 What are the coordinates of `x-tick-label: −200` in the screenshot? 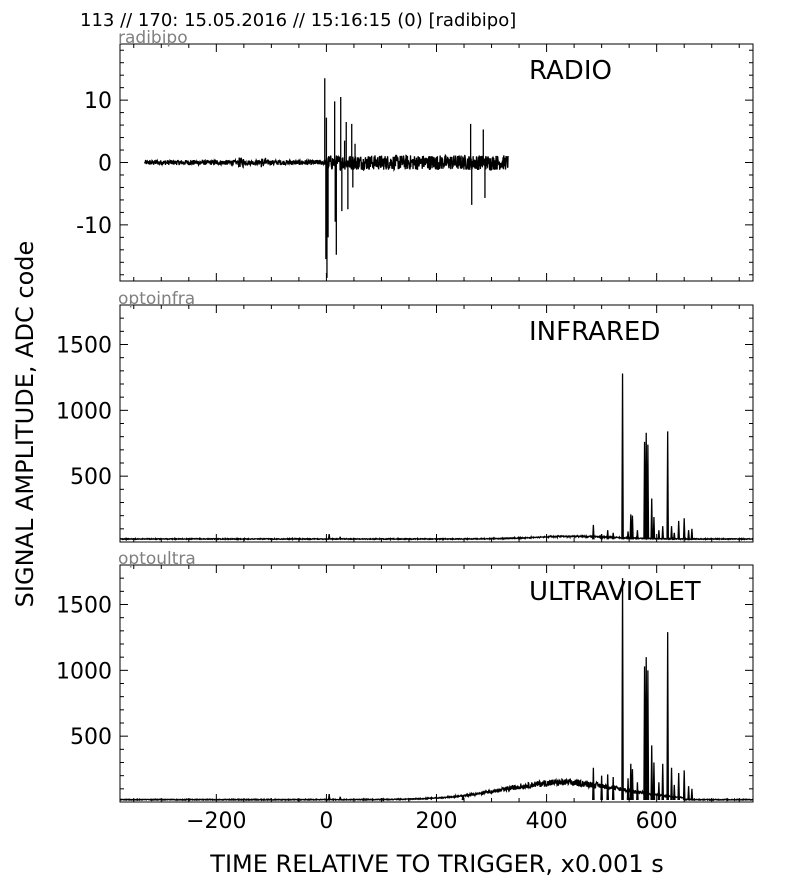 It's located at (216, 821).